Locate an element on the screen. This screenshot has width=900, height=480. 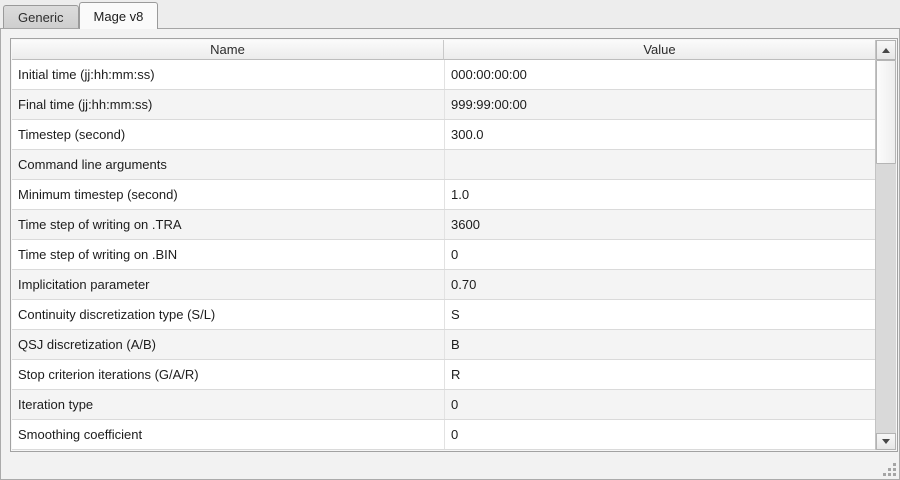
triangle-up-icon is located at coordinates (886, 50).